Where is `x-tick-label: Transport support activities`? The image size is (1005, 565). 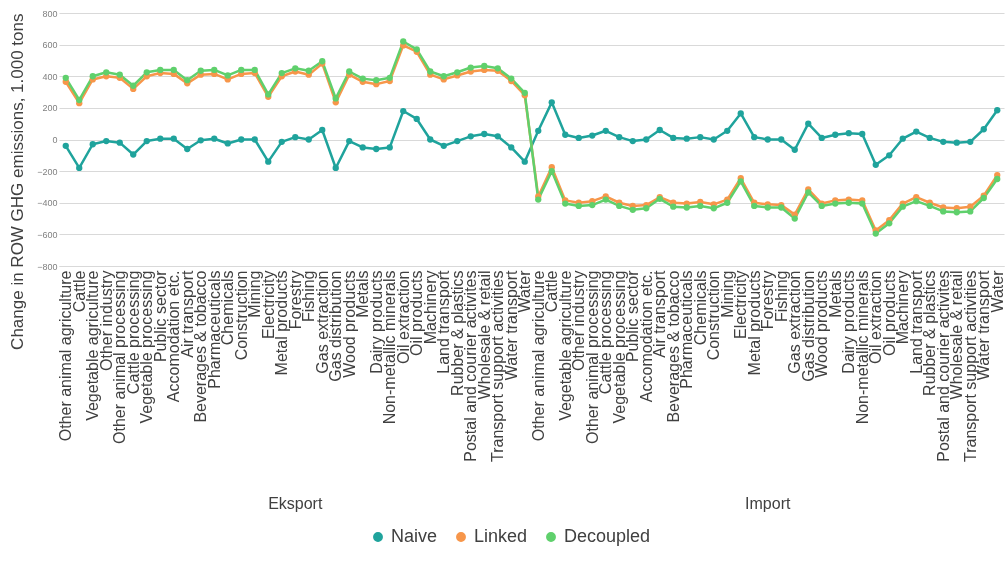 x-tick-label: Transport support activities is located at coordinates (970, 366).